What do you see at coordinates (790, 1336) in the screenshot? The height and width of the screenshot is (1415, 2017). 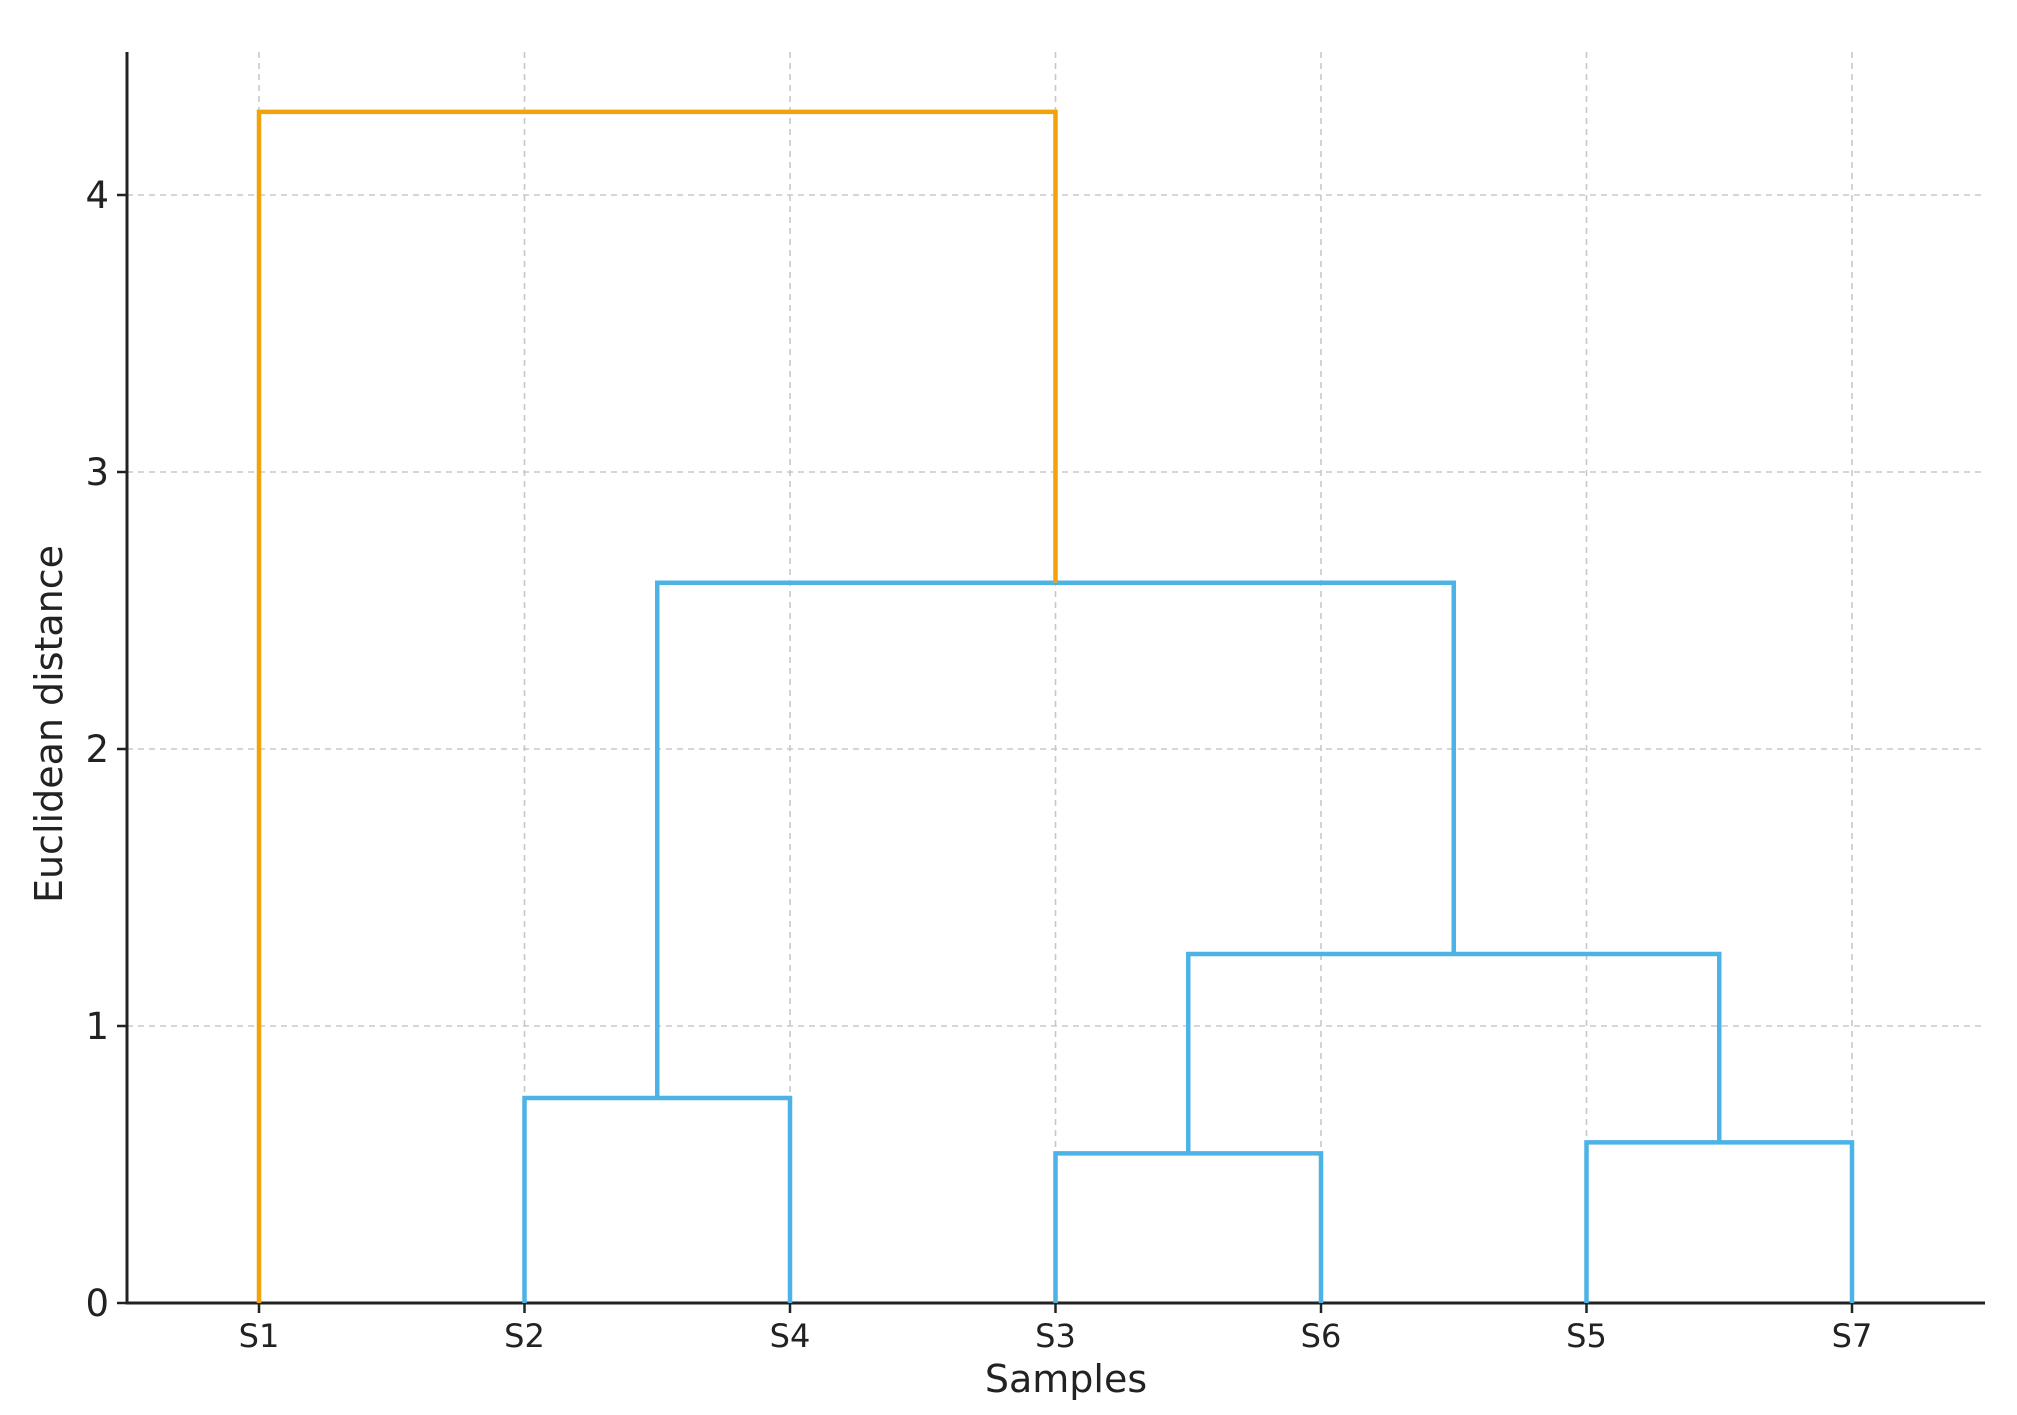 I see `x-tick-label-S4: S4` at bounding box center [790, 1336].